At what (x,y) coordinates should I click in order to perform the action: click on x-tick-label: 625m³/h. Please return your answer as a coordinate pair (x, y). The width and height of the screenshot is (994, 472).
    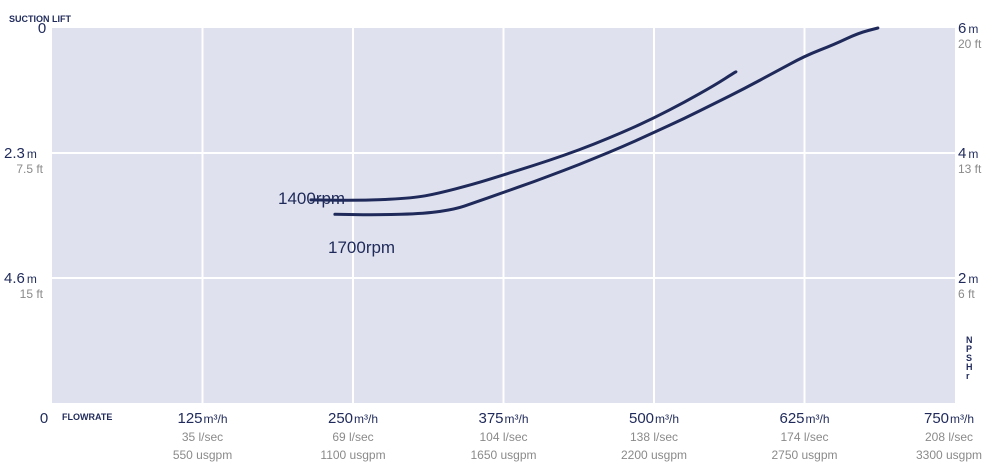
    Looking at the image, I should click on (804, 418).